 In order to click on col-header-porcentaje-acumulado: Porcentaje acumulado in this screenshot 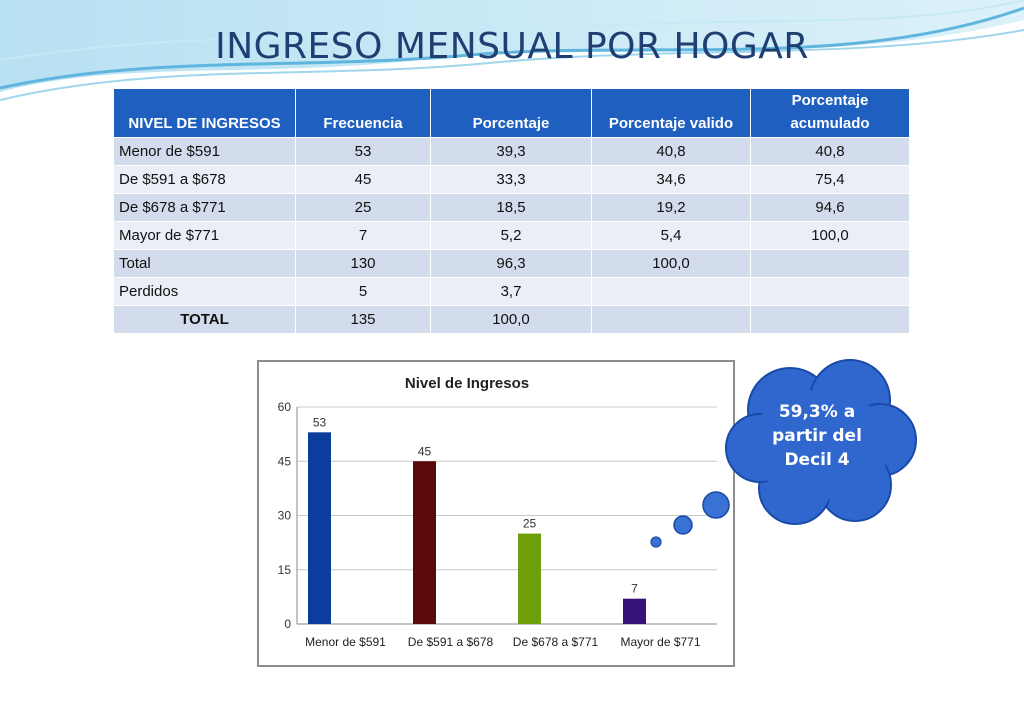, I will do `click(830, 113)`.